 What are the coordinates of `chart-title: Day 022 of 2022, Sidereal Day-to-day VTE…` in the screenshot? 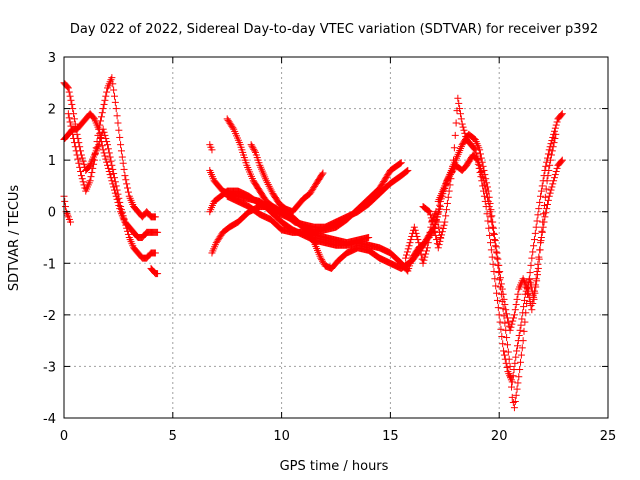 It's located at (334, 29).